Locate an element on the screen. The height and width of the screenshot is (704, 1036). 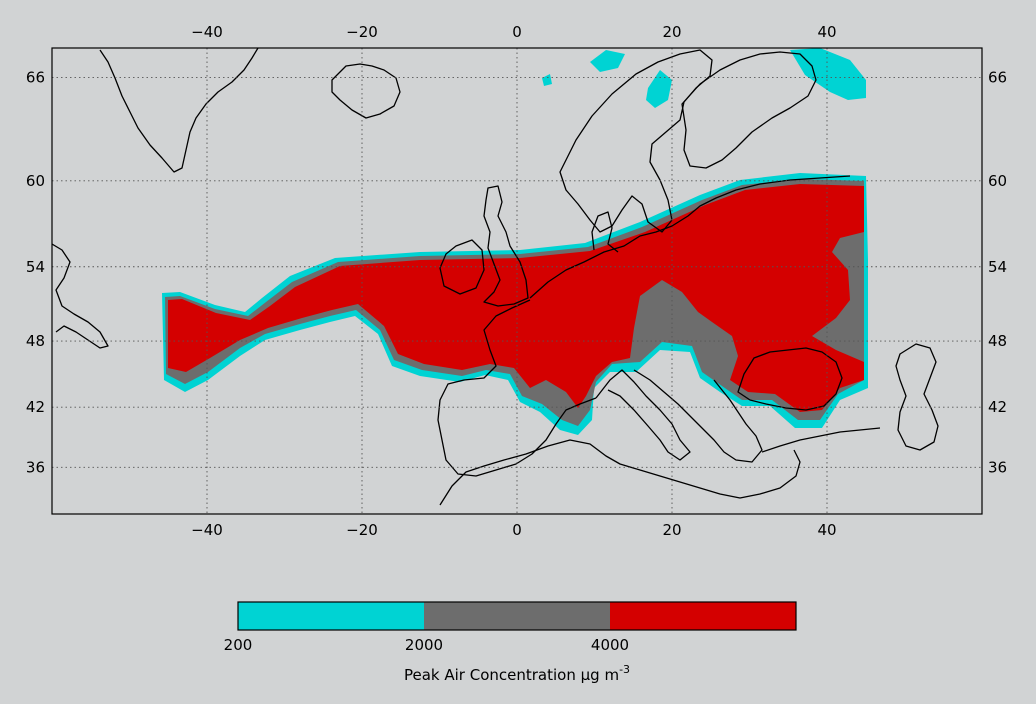
lon-ticks-top: −40 −20 0 20 40 is located at coordinates (513, 32).